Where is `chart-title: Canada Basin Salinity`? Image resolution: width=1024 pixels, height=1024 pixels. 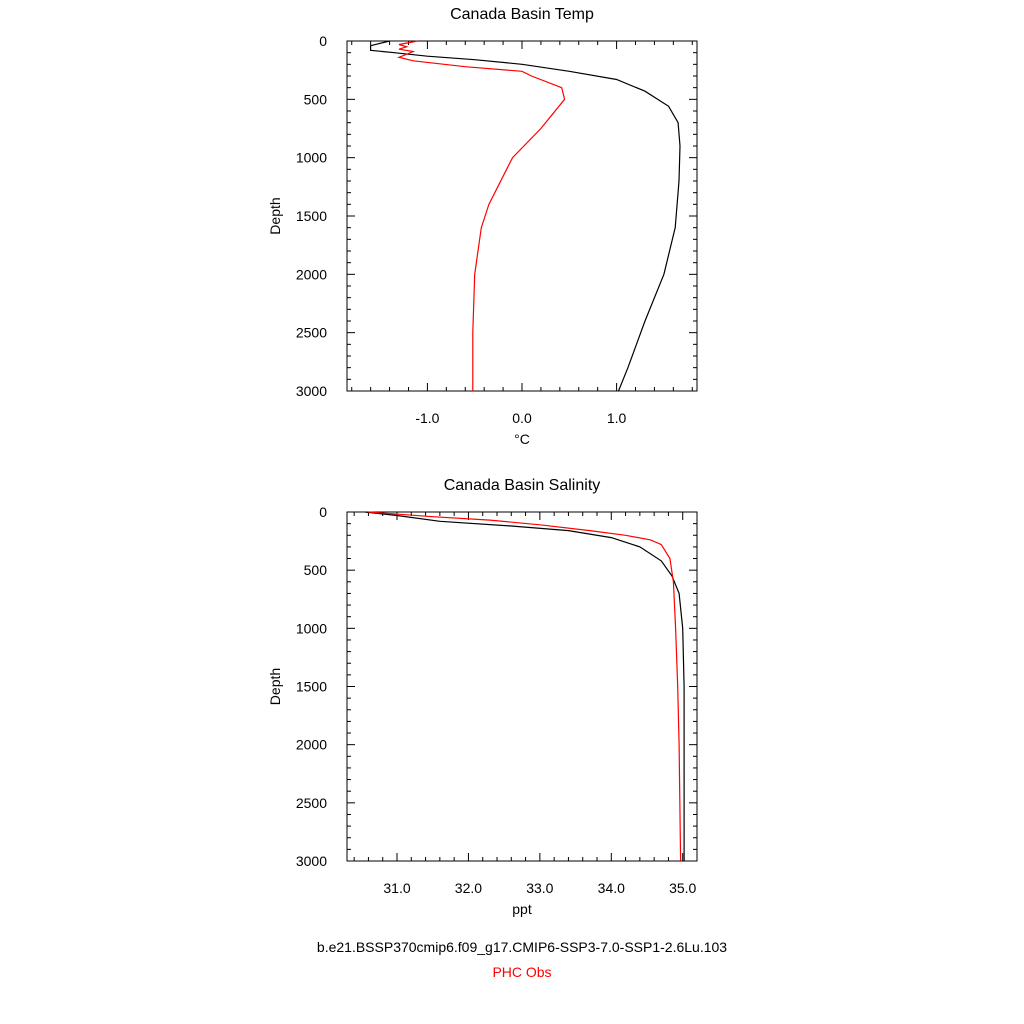
chart-title: Canada Basin Salinity is located at coordinates (522, 485).